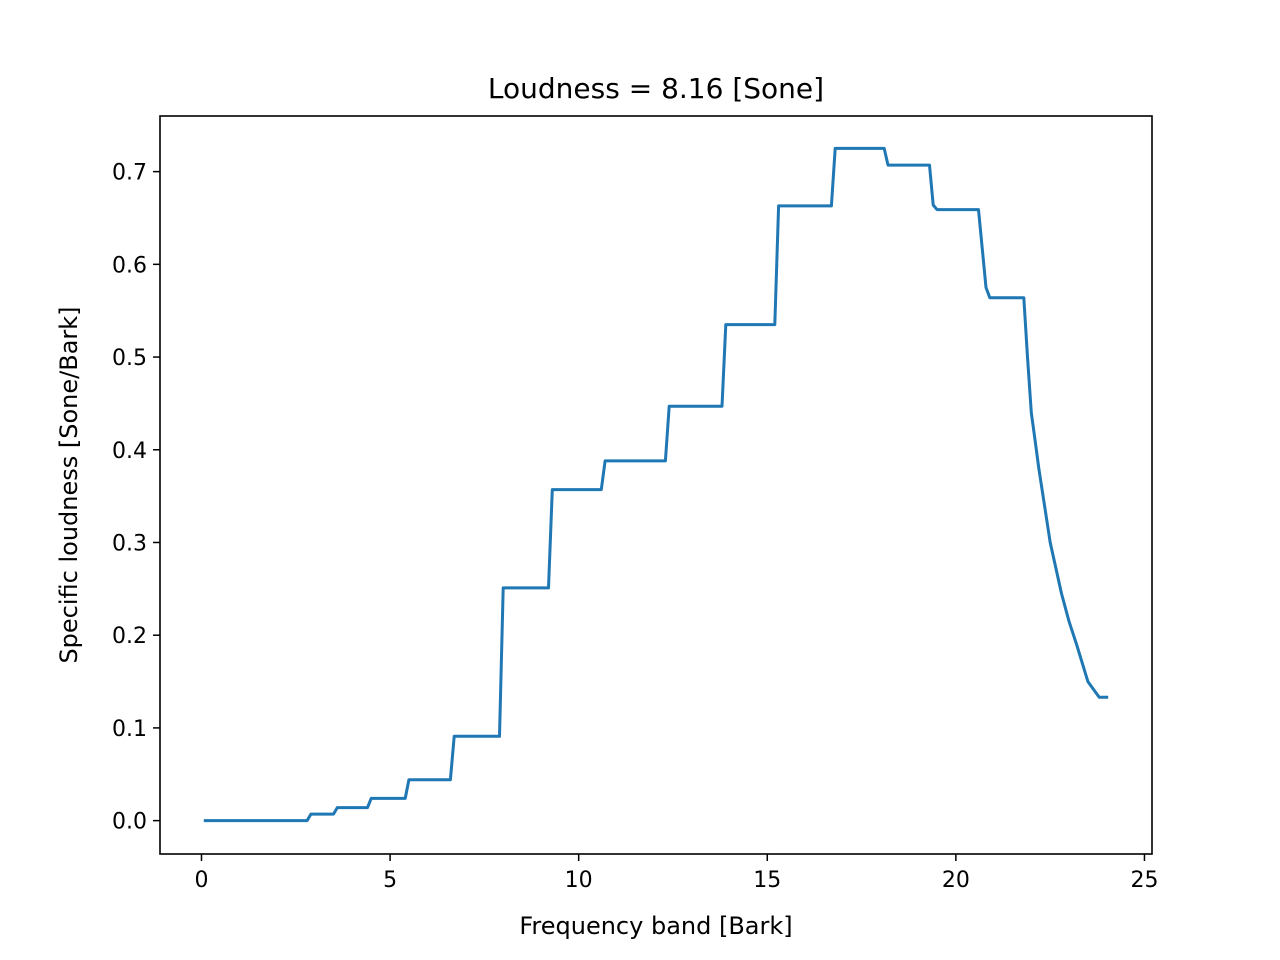 This screenshot has width=1280, height=960. Describe the element at coordinates (129, 729) in the screenshot. I see `y-tick-label: 0.1` at that location.